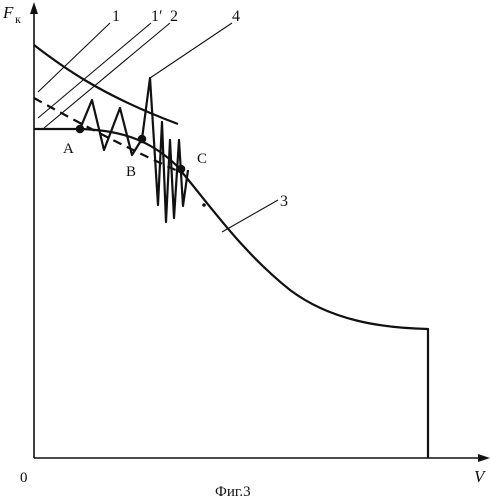 This screenshot has width=490, height=500. I want to click on curve-label-2: 2, so click(174, 16).